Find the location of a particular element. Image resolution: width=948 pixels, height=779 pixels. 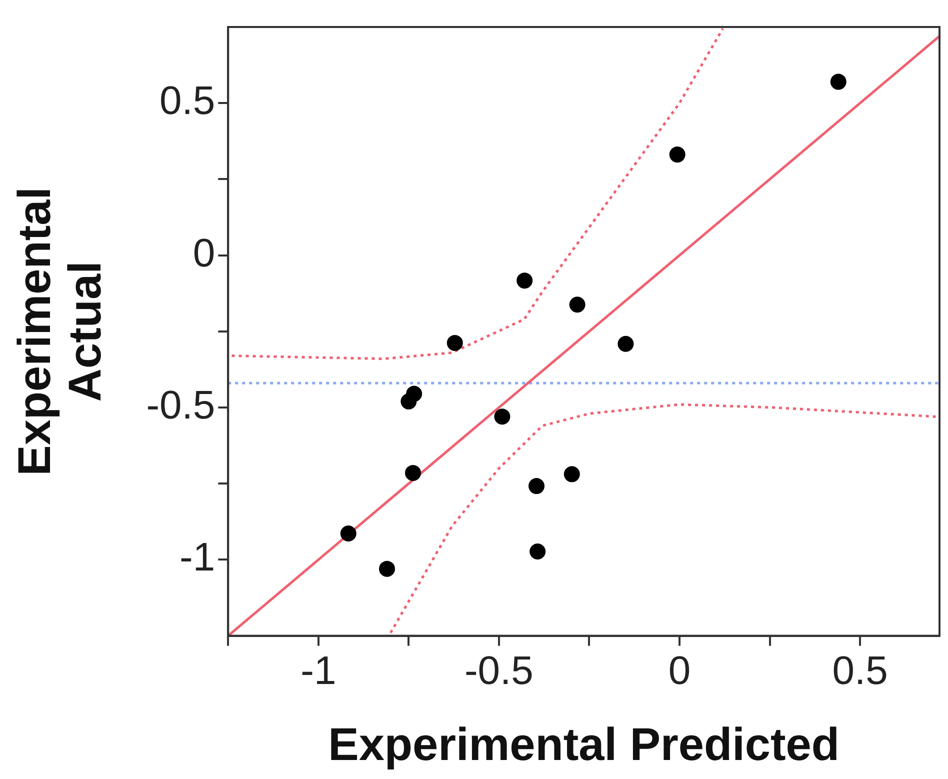

y-tick-label: -1 is located at coordinates (198, 558).